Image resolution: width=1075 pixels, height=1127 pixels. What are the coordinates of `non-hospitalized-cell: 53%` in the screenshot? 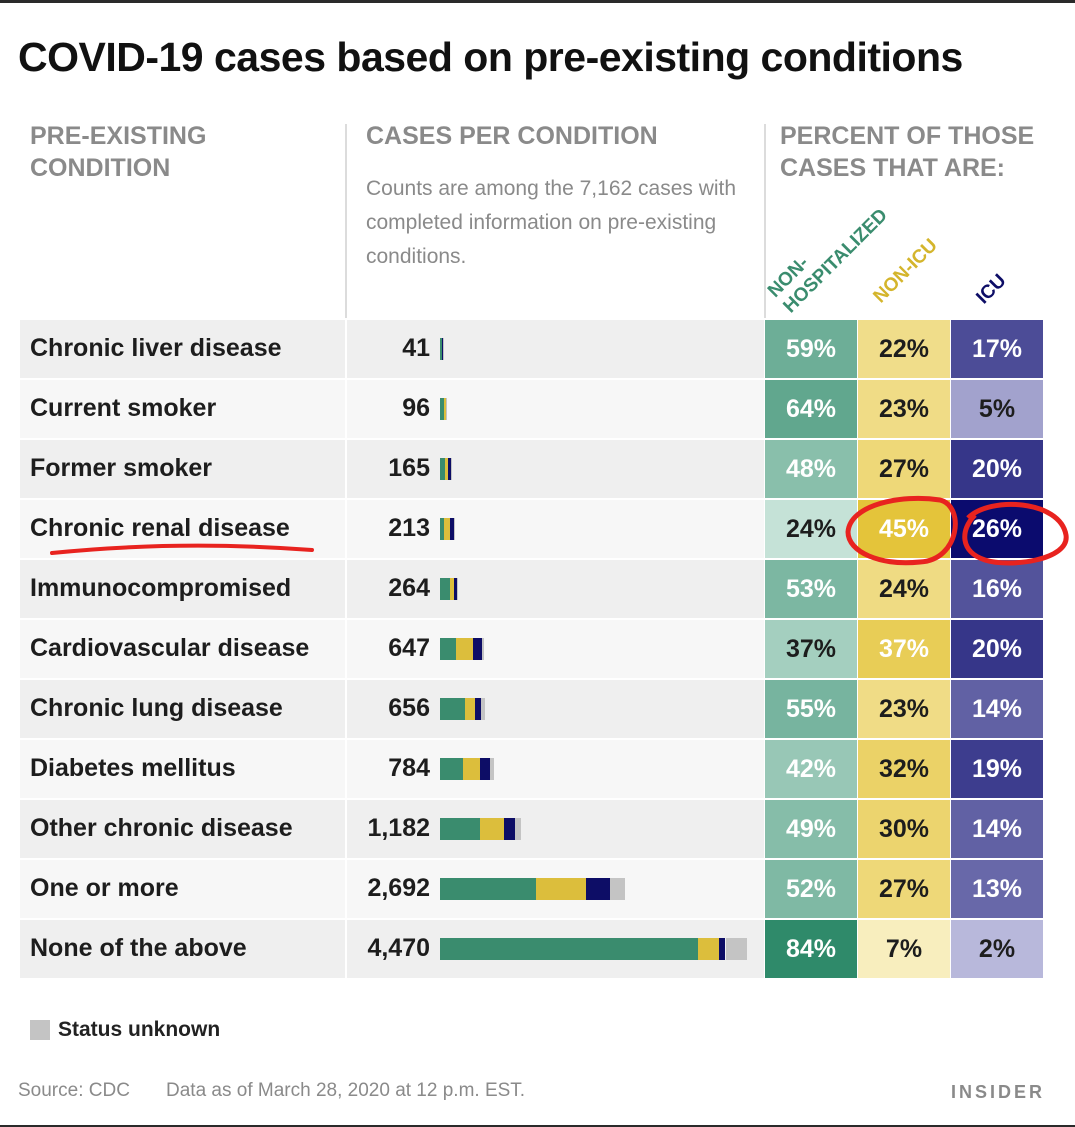 It's located at (811, 589).